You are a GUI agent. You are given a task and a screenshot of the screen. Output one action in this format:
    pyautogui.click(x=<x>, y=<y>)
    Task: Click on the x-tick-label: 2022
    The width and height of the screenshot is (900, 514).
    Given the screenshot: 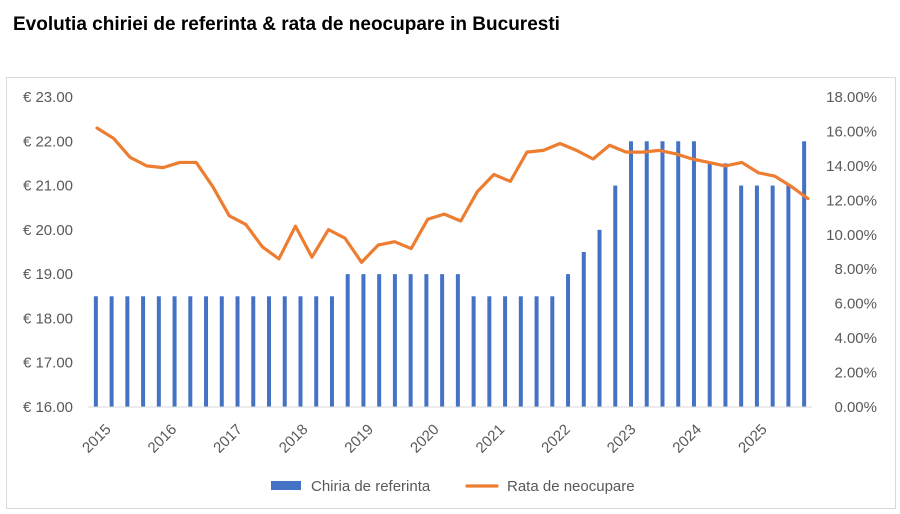 What is the action you would take?
    pyautogui.click(x=556, y=439)
    